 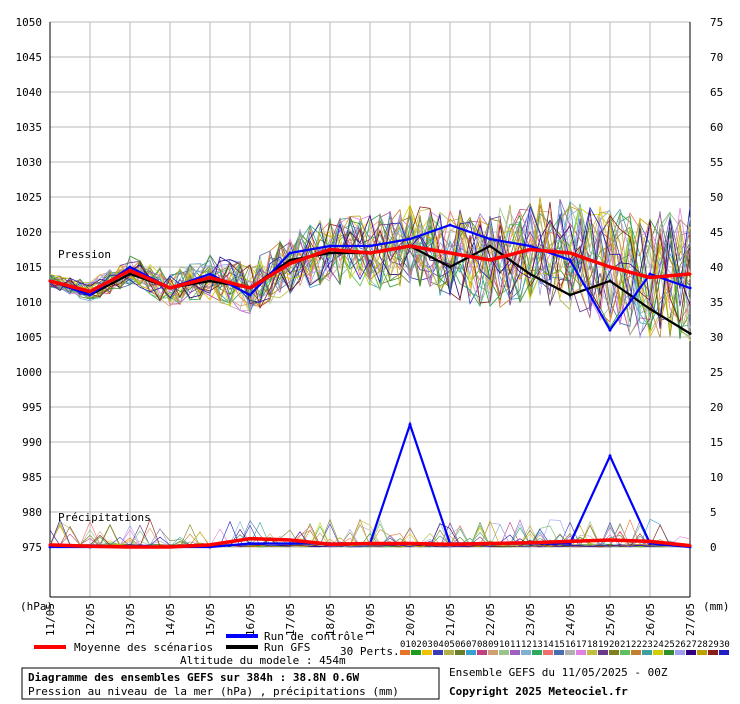 I want to click on x-tick-label: 15/05, so click(x=210, y=619).